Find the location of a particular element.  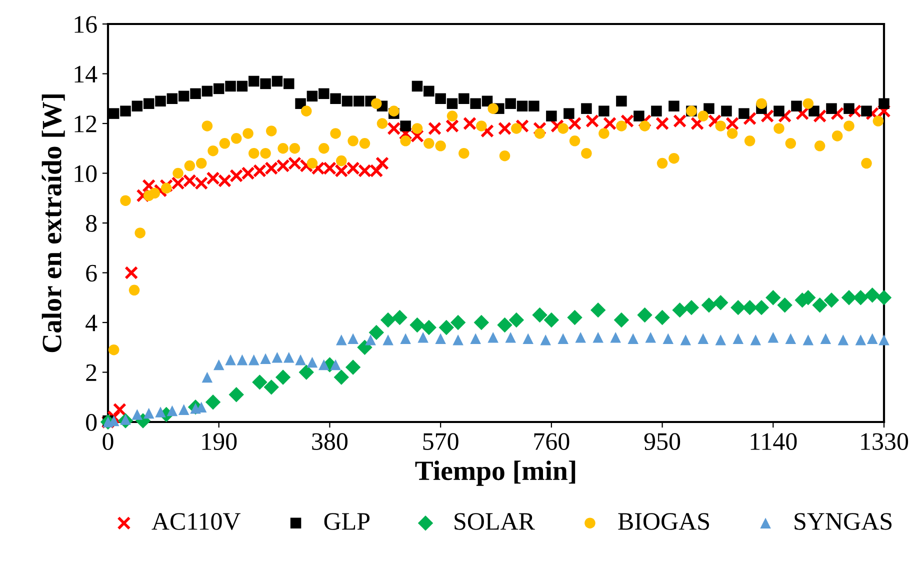

y-tick-label: 10 is located at coordinates (85, 173).